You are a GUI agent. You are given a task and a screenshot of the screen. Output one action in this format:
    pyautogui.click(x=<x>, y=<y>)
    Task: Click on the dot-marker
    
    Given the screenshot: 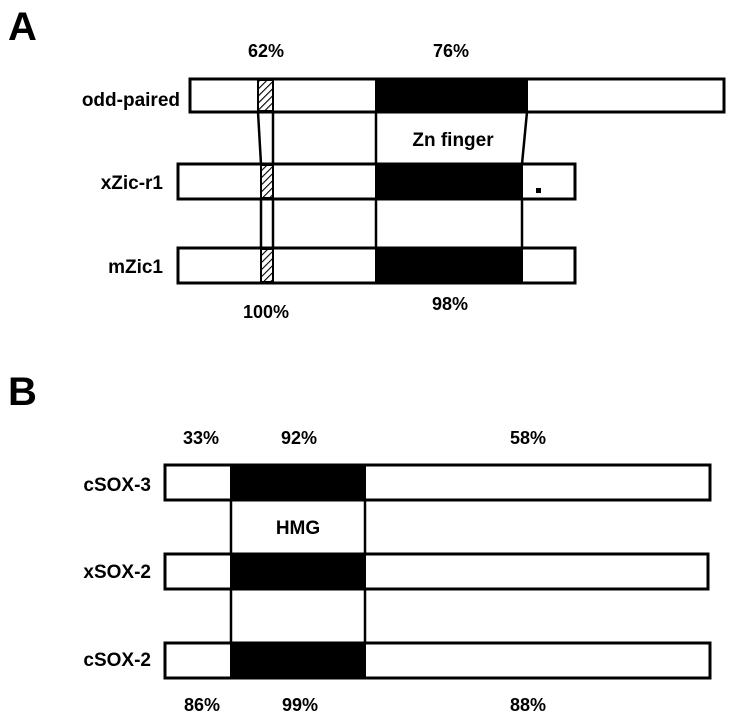 What is the action you would take?
    pyautogui.click(x=538, y=190)
    